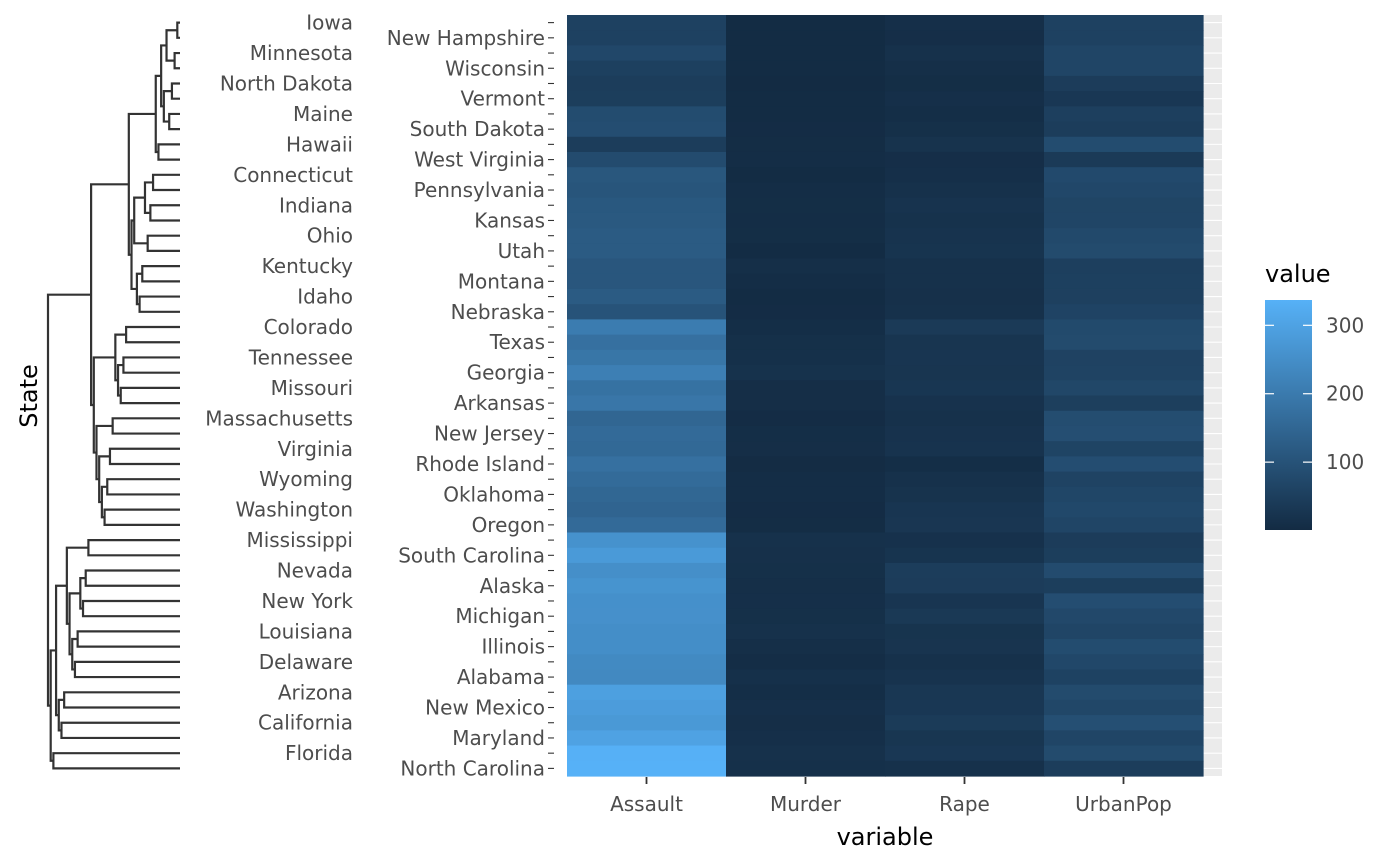 The height and width of the screenshot is (866, 1400). I want to click on y-tick-label: New York, so click(307, 601).